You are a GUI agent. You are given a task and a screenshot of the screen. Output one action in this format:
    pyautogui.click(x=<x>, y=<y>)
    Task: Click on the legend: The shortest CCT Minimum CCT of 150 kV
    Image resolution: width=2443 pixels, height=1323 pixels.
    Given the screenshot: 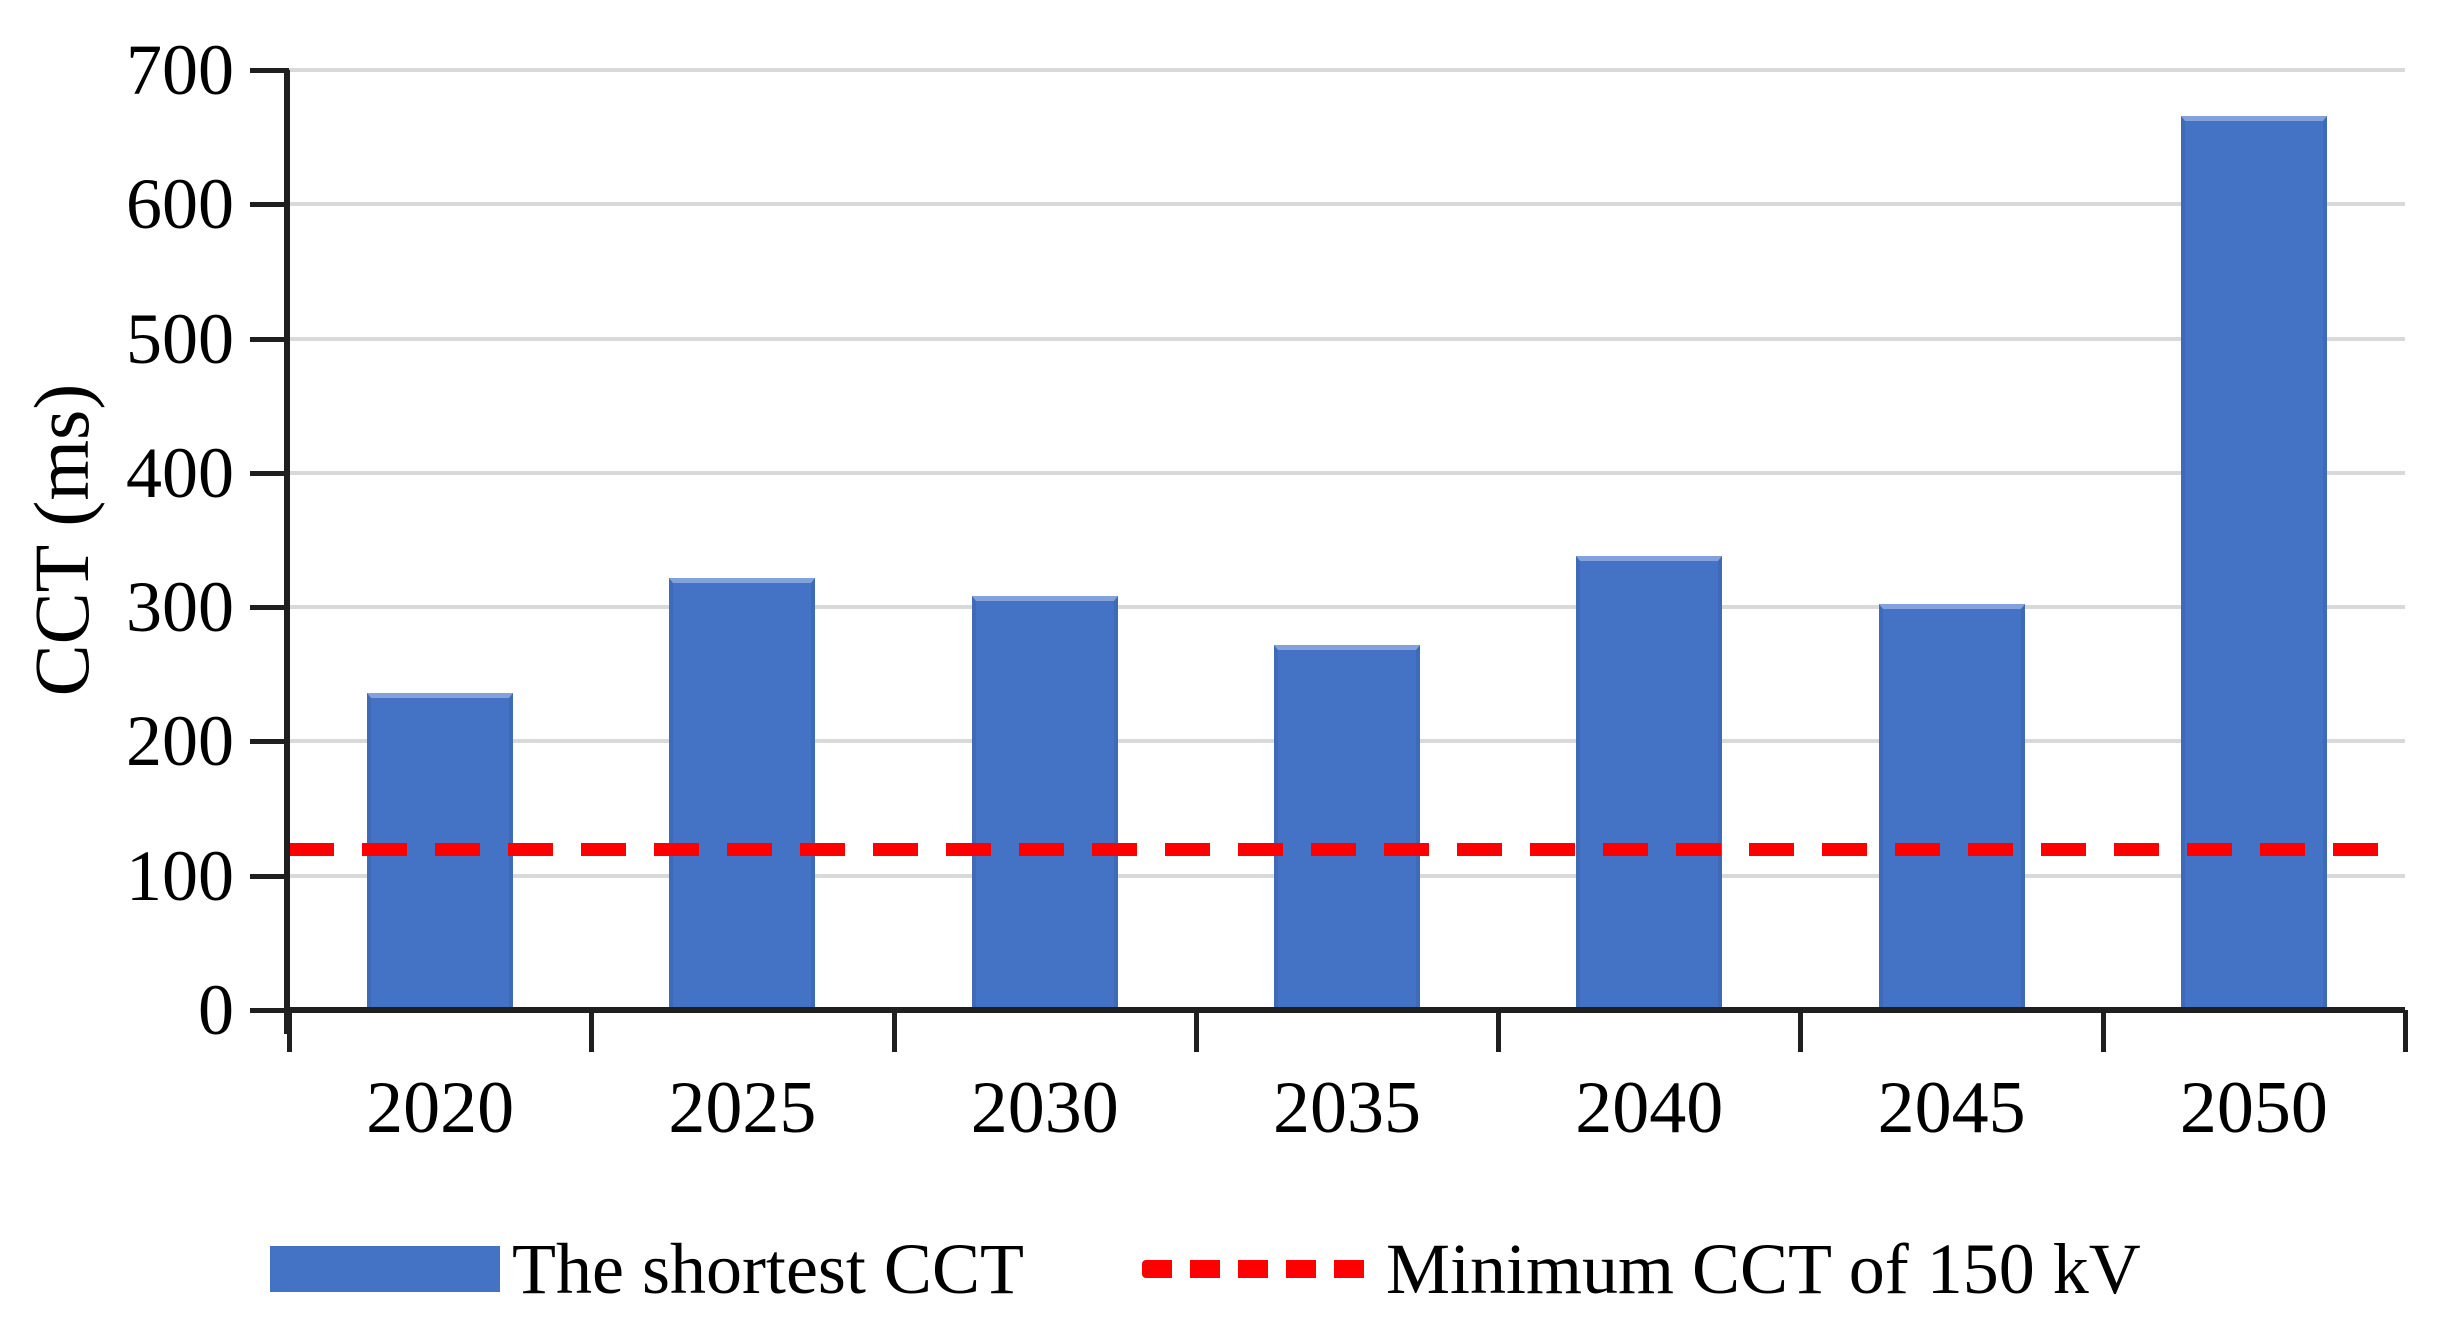 What is the action you would take?
    pyautogui.click(x=1205, y=1269)
    